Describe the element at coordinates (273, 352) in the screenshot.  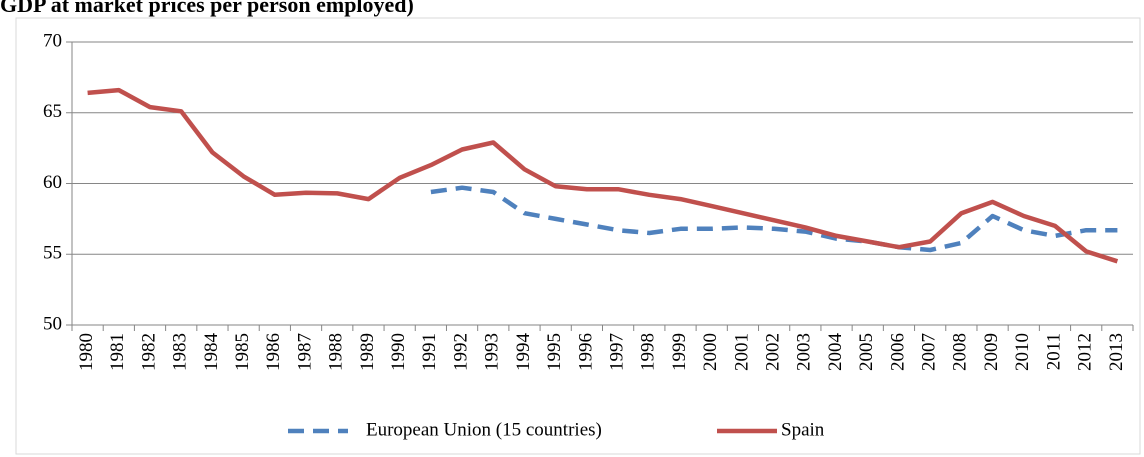
I see `x-tick-label: 1986` at that location.